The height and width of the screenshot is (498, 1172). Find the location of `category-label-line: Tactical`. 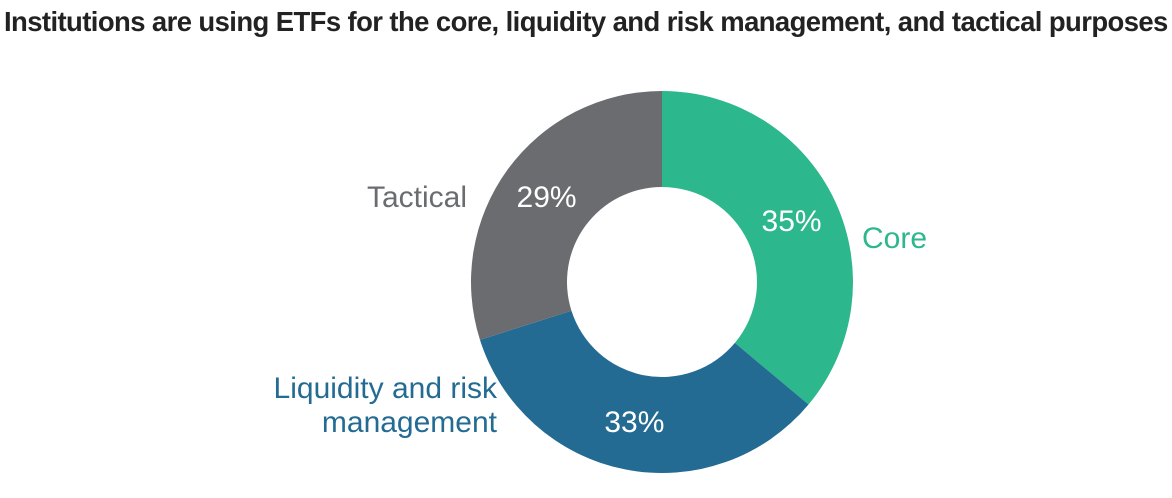

category-label-line: Tactical is located at coordinates (417, 197).